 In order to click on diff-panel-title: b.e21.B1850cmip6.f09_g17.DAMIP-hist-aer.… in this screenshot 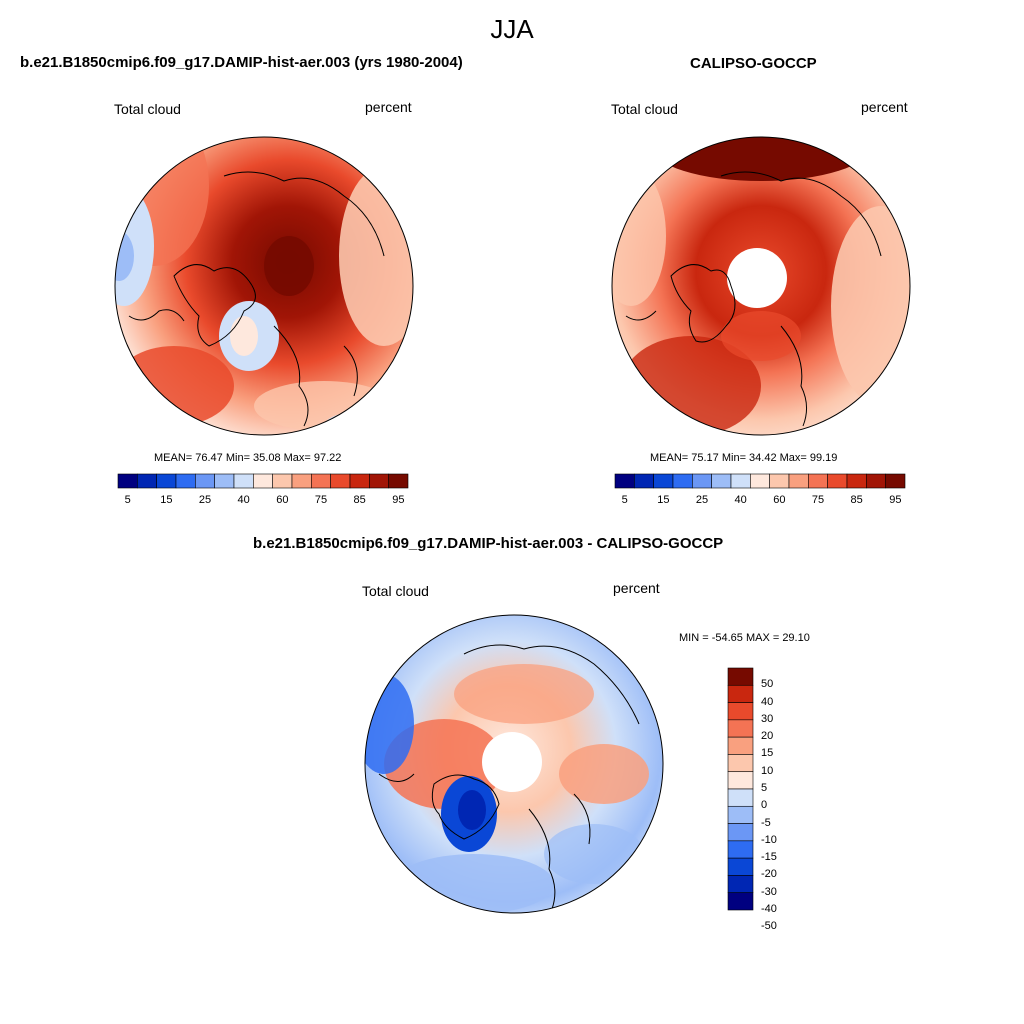, I will do `click(488, 543)`.